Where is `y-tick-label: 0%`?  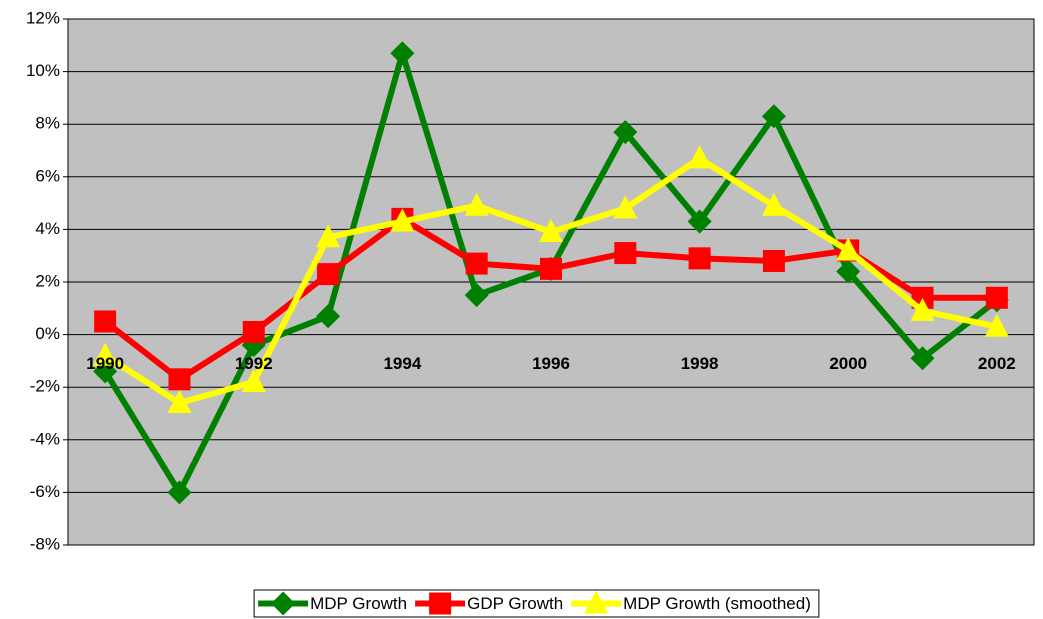 y-tick-label: 0% is located at coordinates (47, 333).